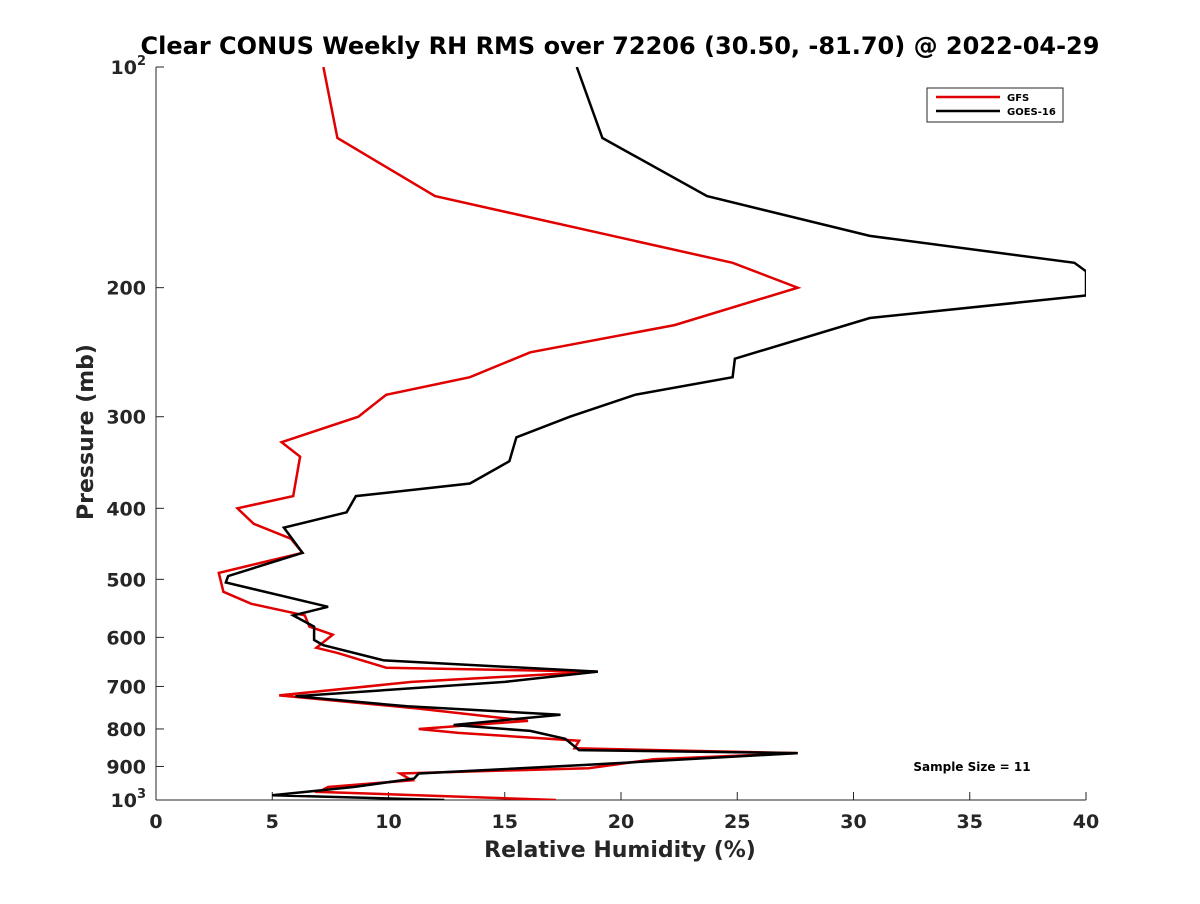  What do you see at coordinates (126, 638) in the screenshot?
I see `y-tick-label: 600` at bounding box center [126, 638].